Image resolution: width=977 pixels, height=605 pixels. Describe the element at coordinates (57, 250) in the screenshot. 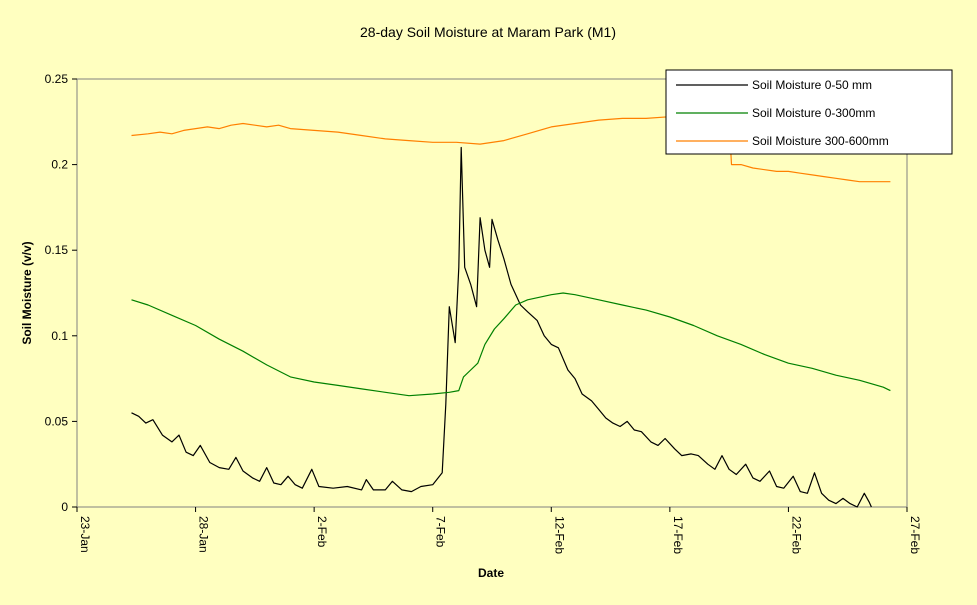

I see `y-tick-label: 0.15` at that location.